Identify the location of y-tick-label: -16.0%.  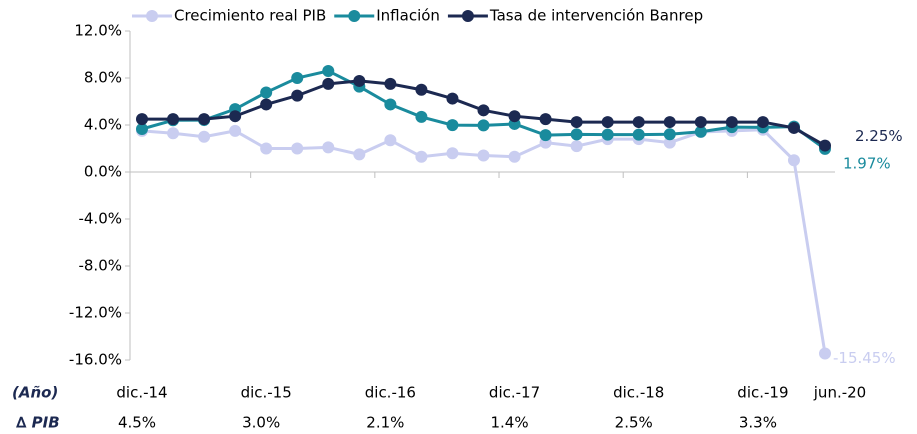
(95, 360).